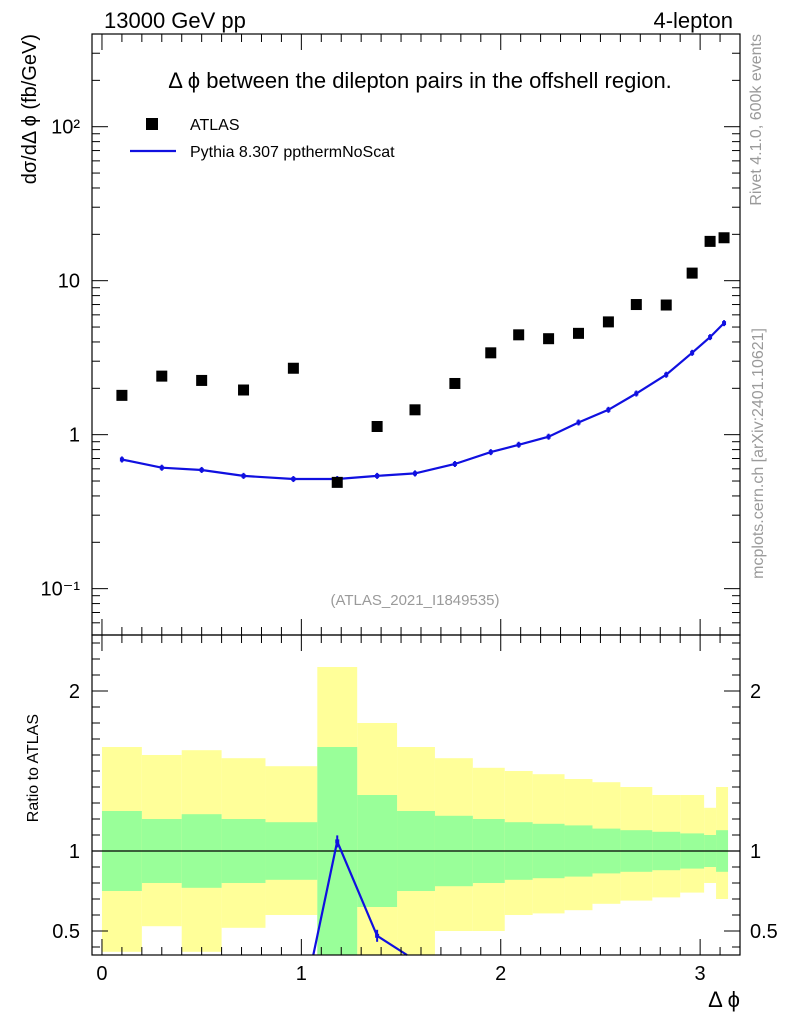 The image size is (786, 1024). Describe the element at coordinates (414, 600) in the screenshot. I see `analysis-watermark: (ATLAS_2021_I1849535)` at that location.